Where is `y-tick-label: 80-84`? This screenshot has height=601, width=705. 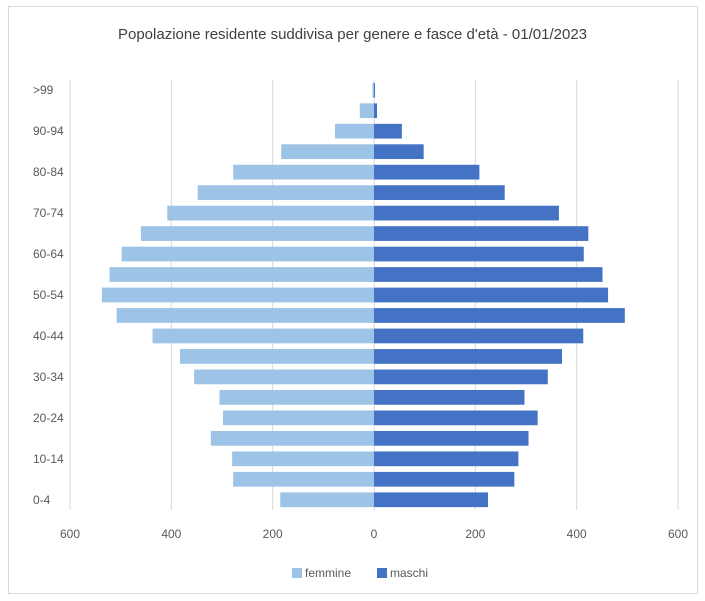
y-tick-label: 80-84 is located at coordinates (48, 172).